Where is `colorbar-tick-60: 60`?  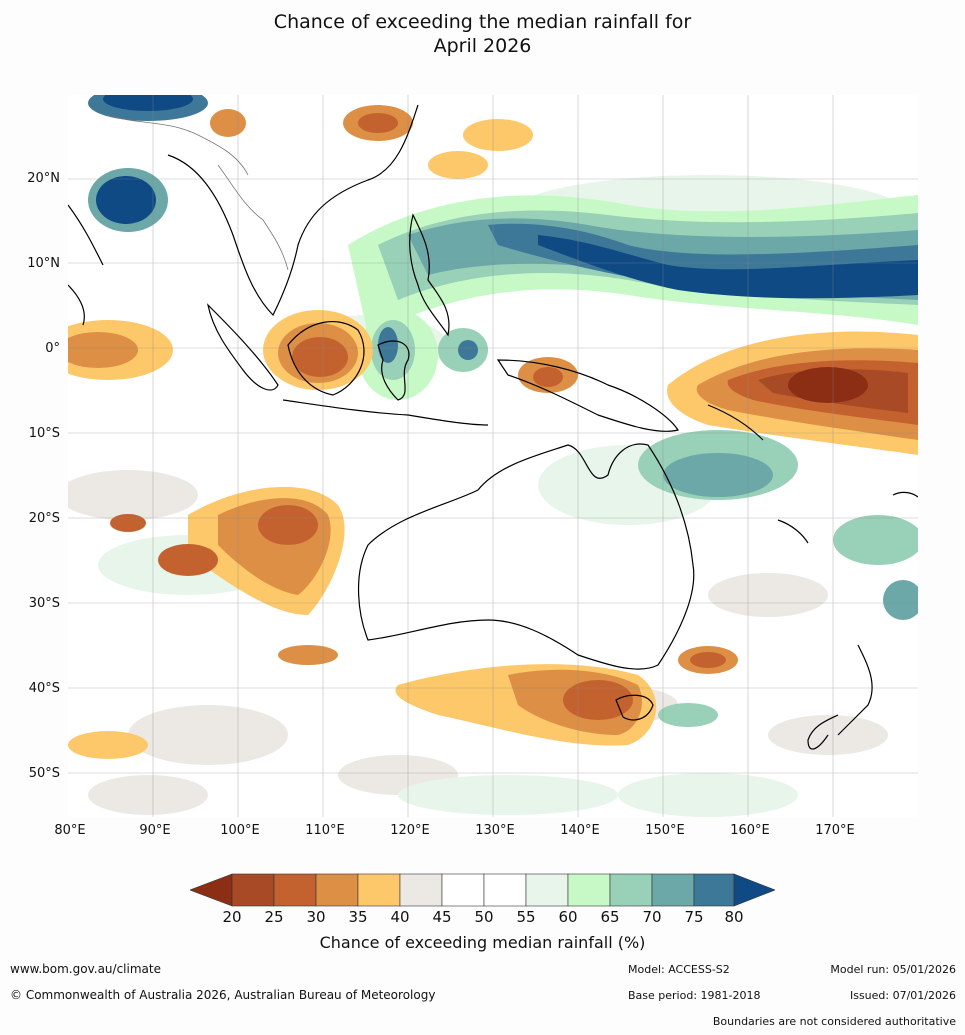 colorbar-tick-60: 60 is located at coordinates (568, 917).